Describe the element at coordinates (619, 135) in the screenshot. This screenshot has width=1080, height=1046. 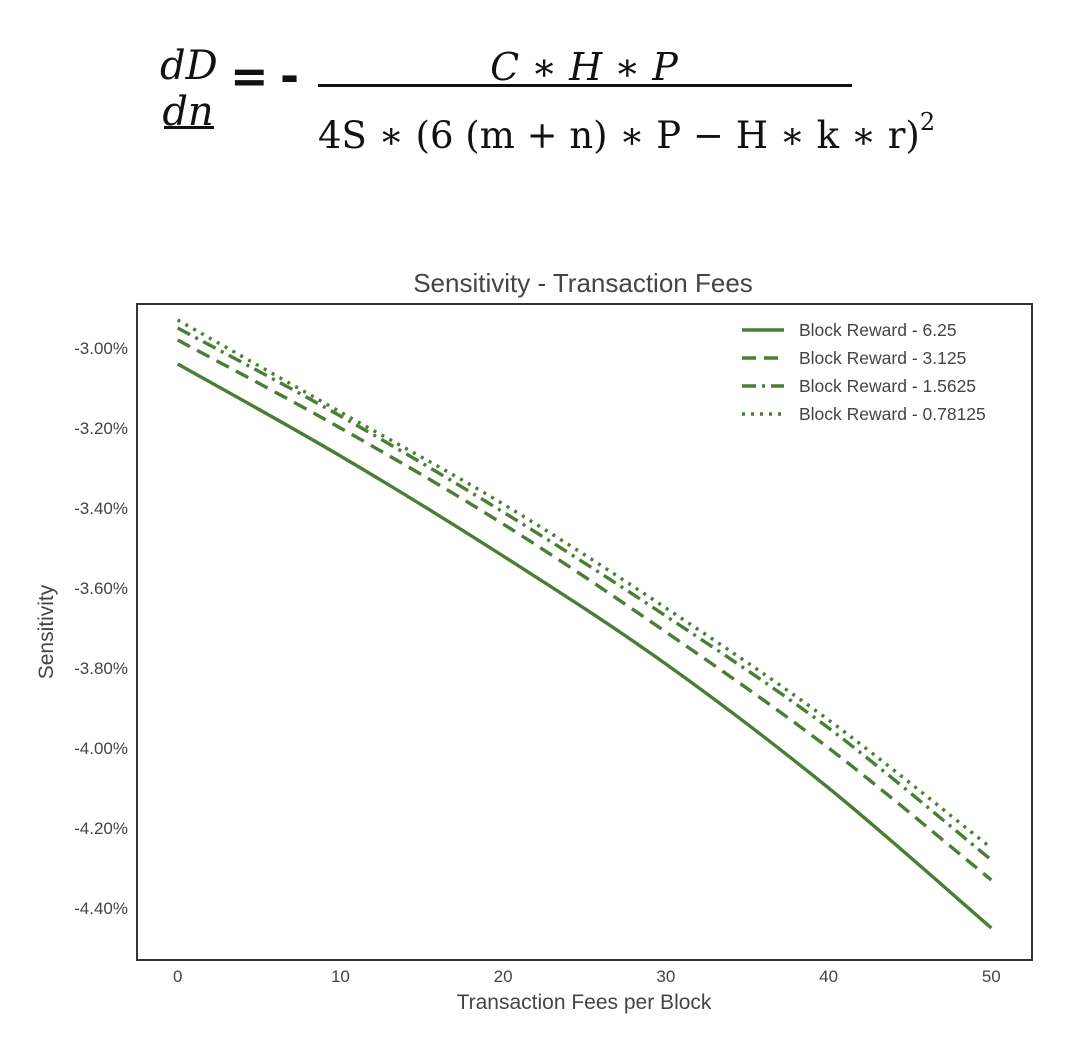
I see `formula-rhs-denominator-text: 4S ∗ (6 (m + n) ∗ P − H ∗ k ∗ r)` at that location.